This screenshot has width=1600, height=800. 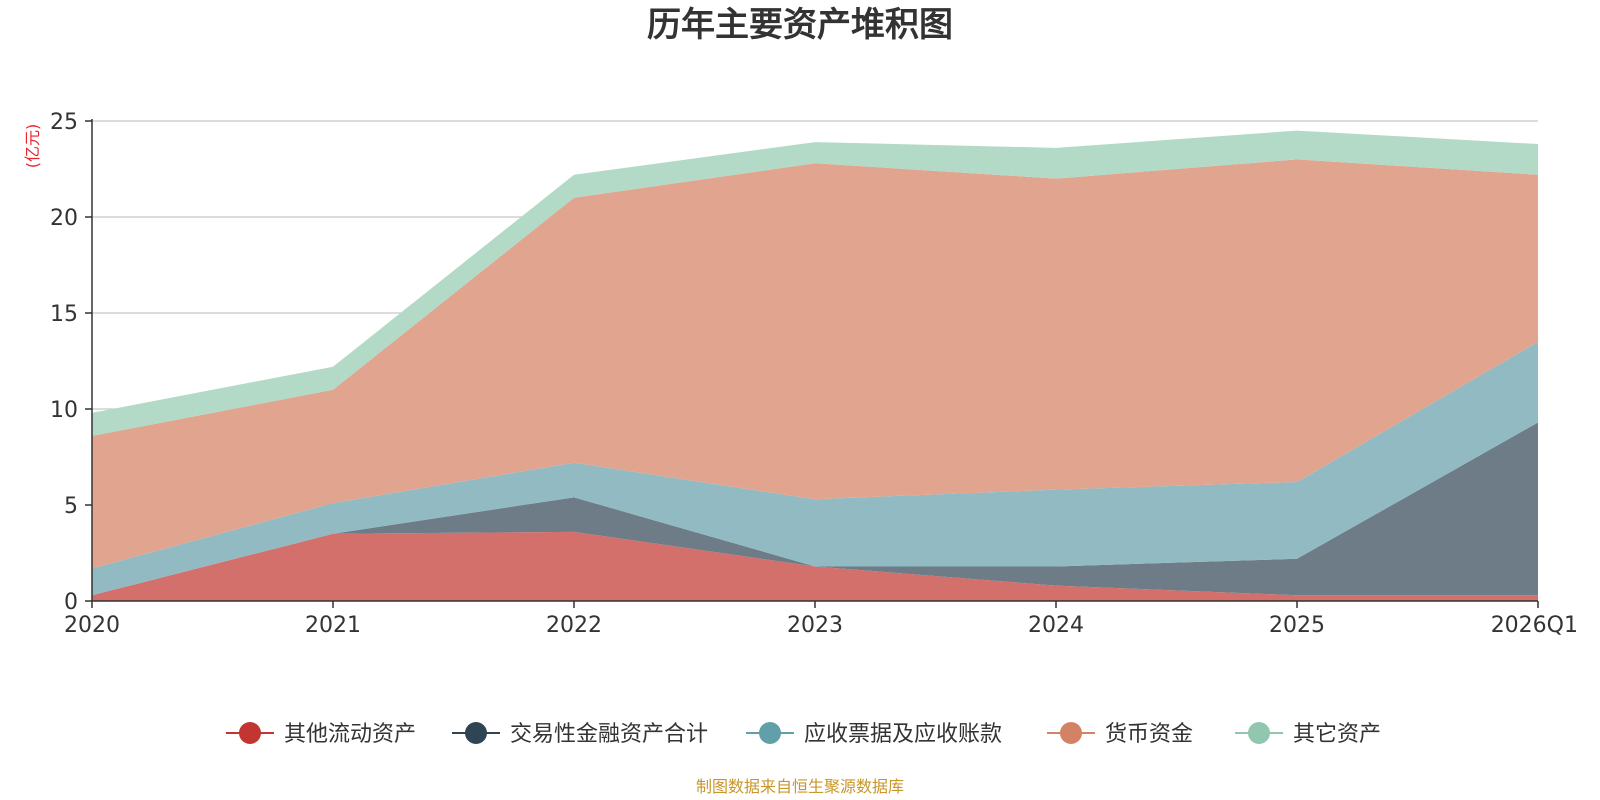 What do you see at coordinates (71, 602) in the screenshot?
I see `y-tick-label-0: 0` at bounding box center [71, 602].